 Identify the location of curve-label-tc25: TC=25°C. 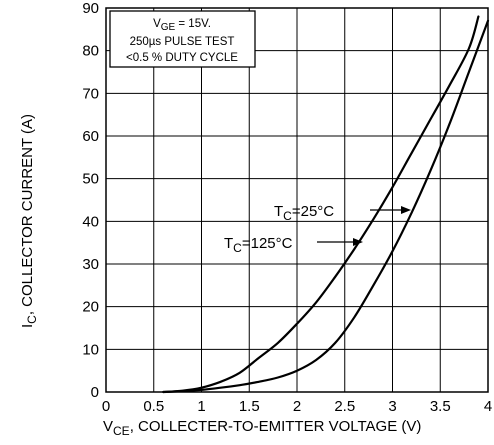
(342, 213).